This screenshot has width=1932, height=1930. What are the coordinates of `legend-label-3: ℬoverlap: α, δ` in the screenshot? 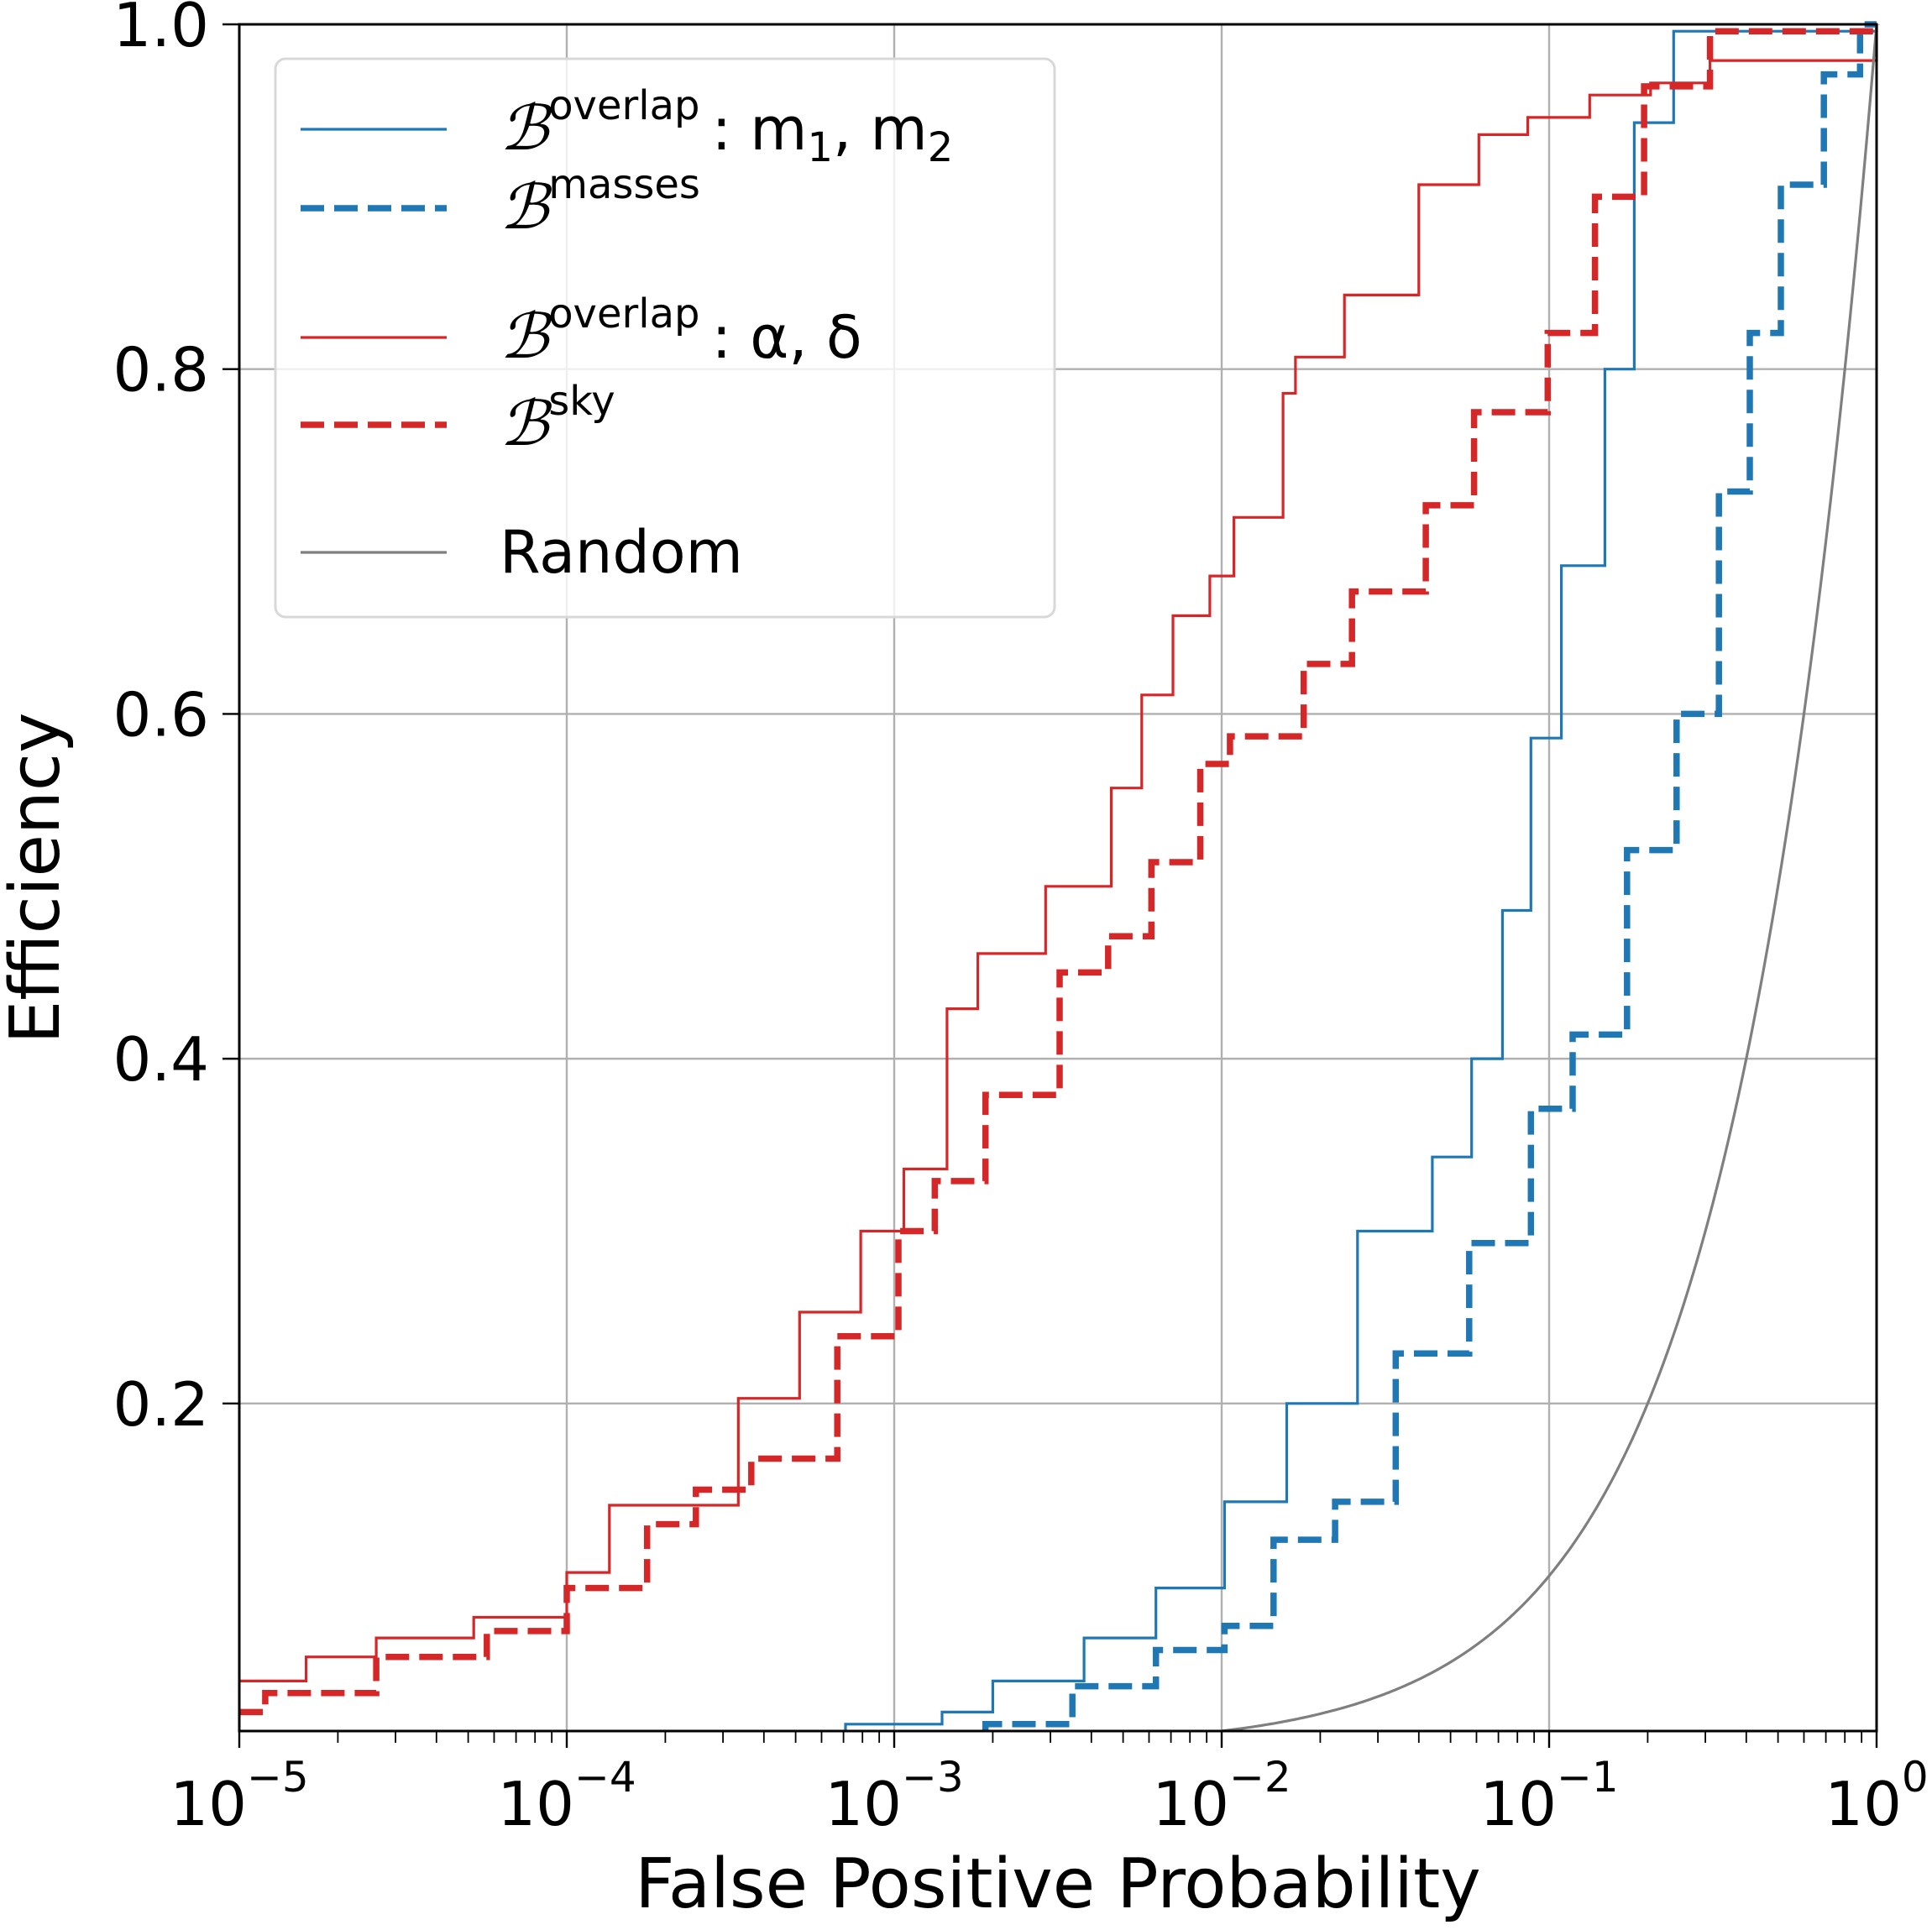 It's located at (681, 332).